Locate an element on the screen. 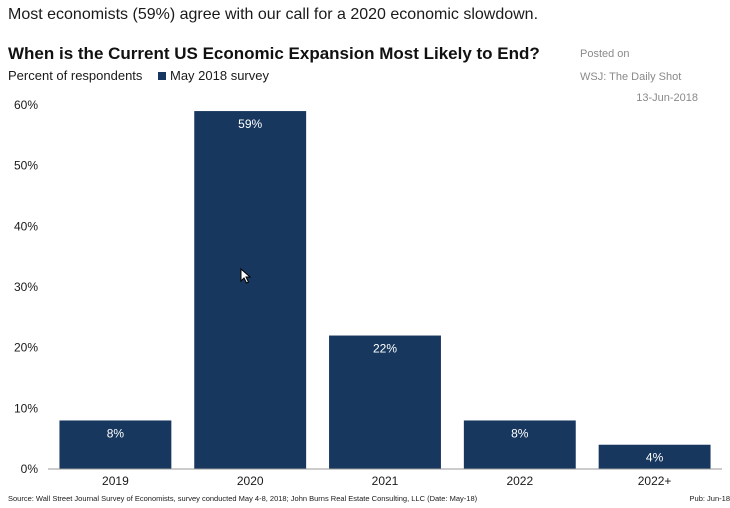 The image size is (730, 508). data-label-2022: 8% is located at coordinates (520, 433).